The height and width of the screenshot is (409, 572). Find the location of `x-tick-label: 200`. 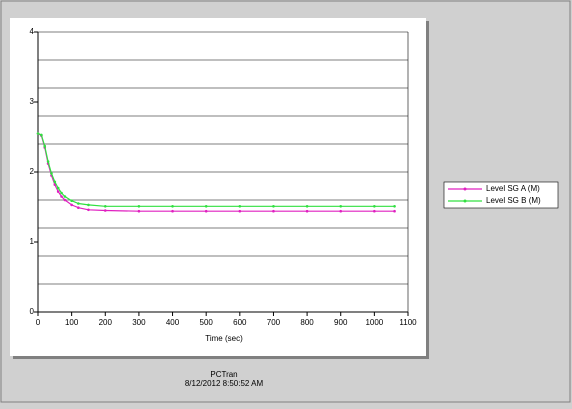

x-tick-label: 200 is located at coordinates (106, 322).